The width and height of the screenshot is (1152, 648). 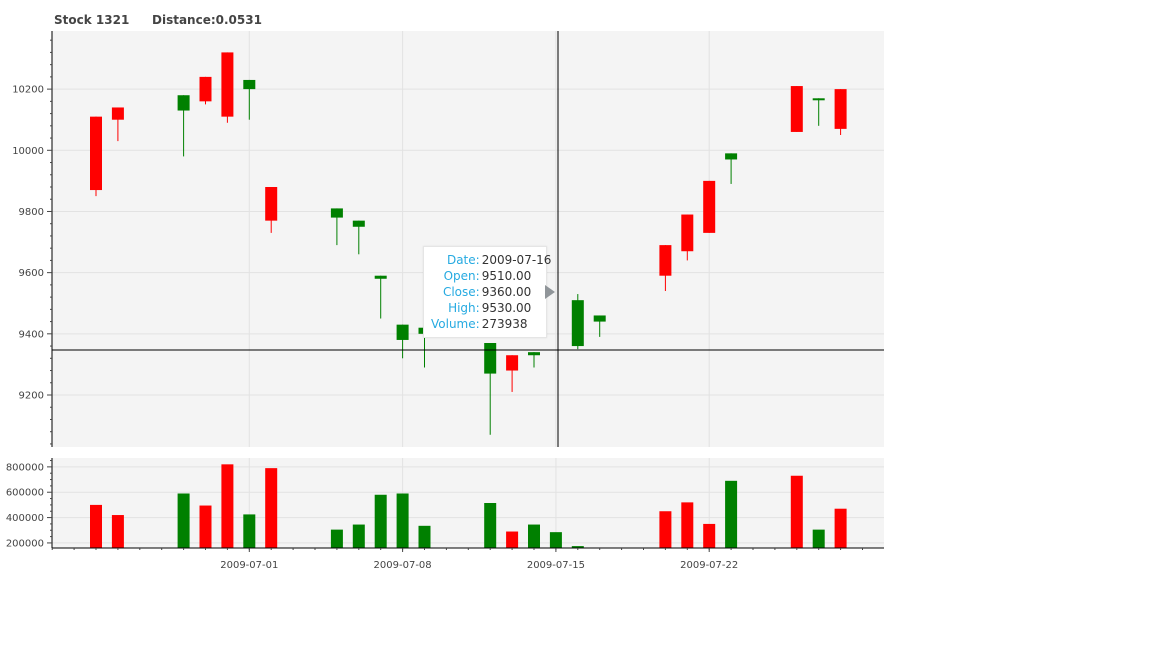 I want to click on x-tick-label: 2009-07-01, so click(x=249, y=565).